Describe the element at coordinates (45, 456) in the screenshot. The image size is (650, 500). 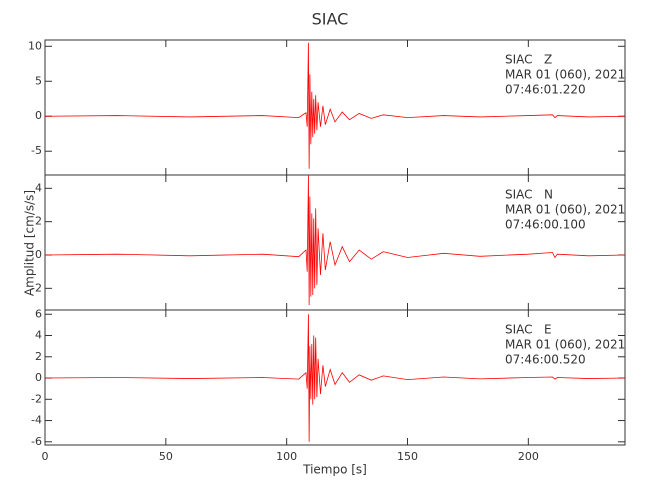
I see `x-tick-label: 0` at that location.